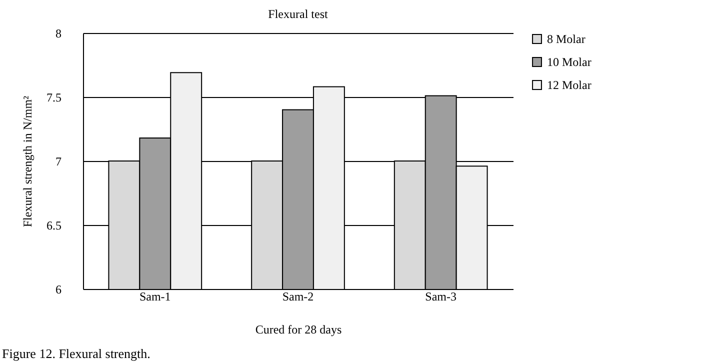 This screenshot has width=709, height=364. I want to click on x-axis-title: Cured for 28 days, so click(298, 329).